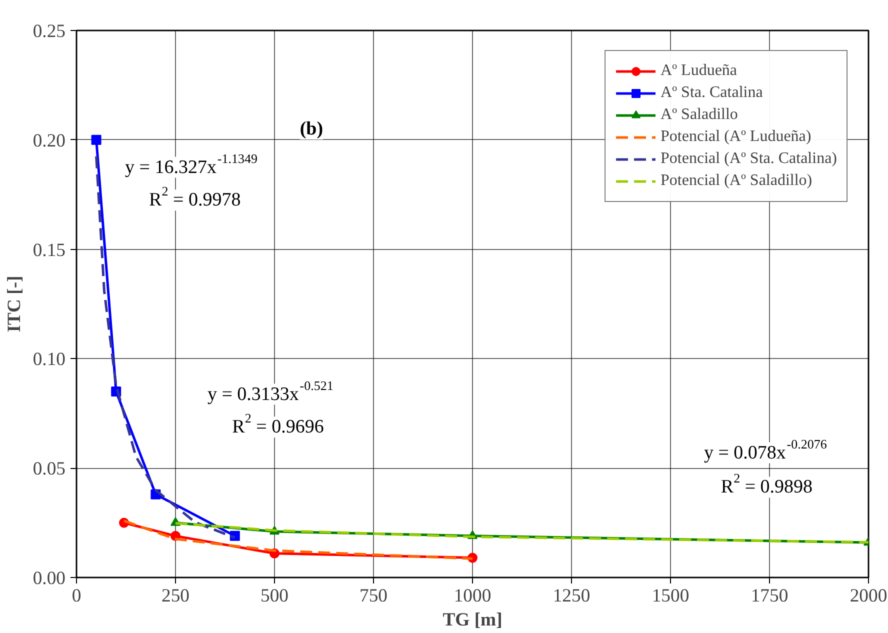 This screenshot has width=888, height=633. Describe the element at coordinates (49, 250) in the screenshot. I see `y-tick-label: 0.15` at that location.